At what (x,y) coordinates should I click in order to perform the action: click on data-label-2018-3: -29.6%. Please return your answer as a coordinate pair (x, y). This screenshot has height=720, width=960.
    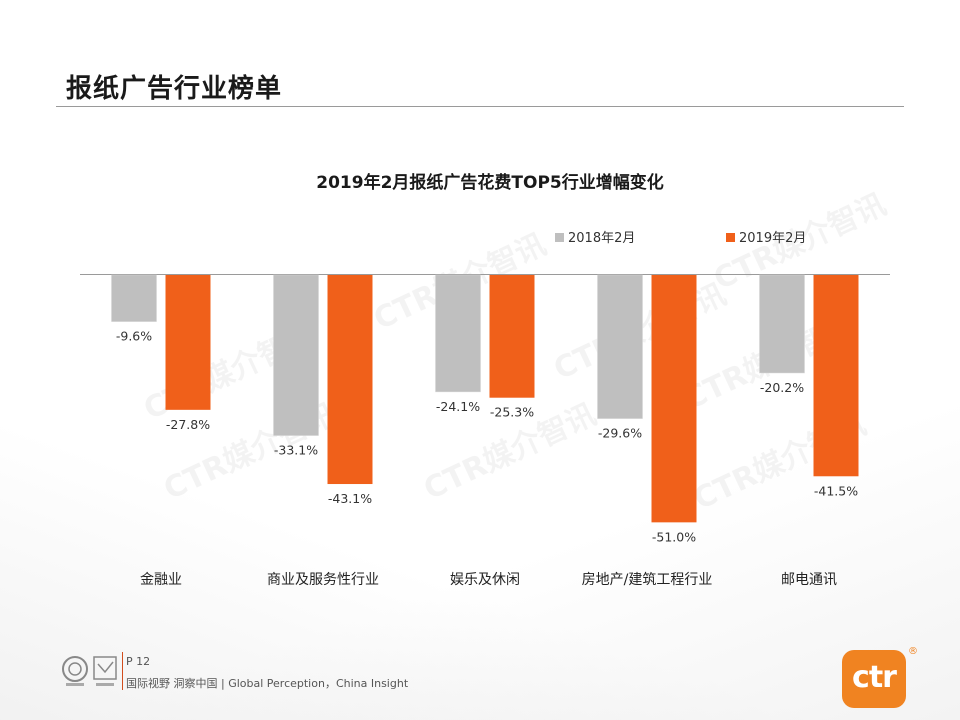
    Looking at the image, I should click on (620, 433).